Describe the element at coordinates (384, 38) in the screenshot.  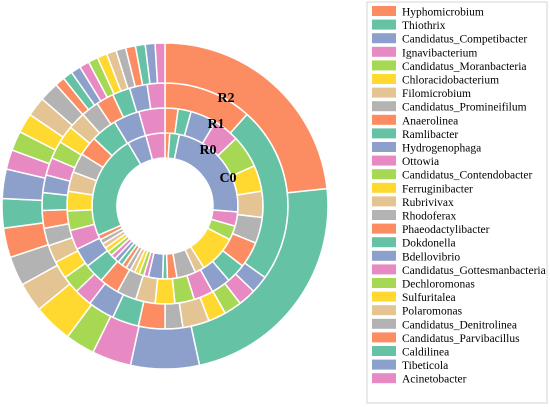
I see `legend-swatch-candidatus-competibacter` at that location.